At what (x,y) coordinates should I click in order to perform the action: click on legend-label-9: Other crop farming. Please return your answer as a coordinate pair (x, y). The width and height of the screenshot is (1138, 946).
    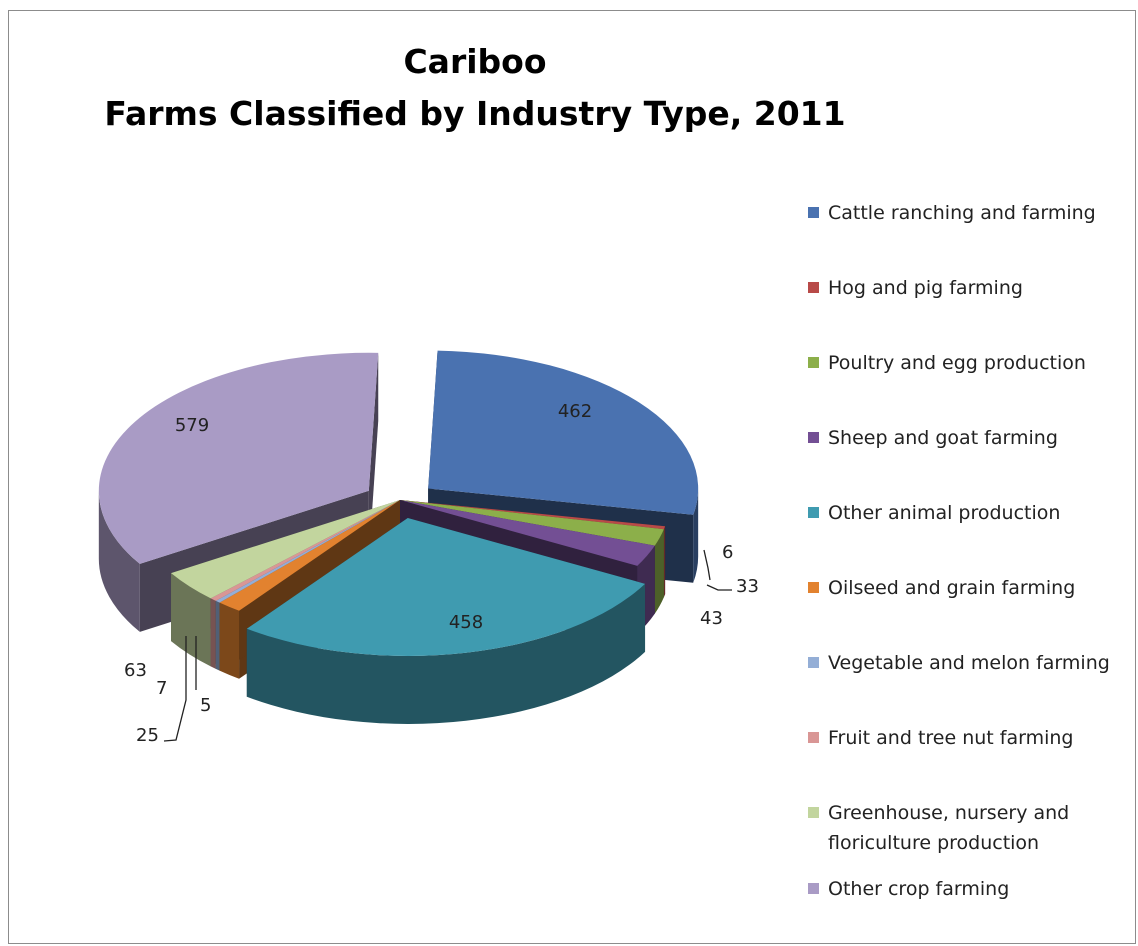
    Looking at the image, I should click on (919, 889).